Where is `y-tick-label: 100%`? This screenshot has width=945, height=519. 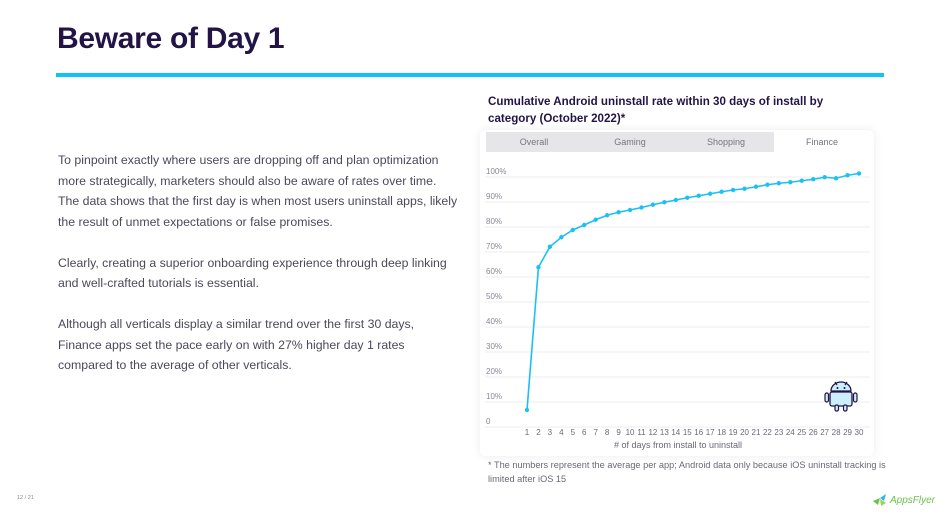 y-tick-label: 100% is located at coordinates (496, 171).